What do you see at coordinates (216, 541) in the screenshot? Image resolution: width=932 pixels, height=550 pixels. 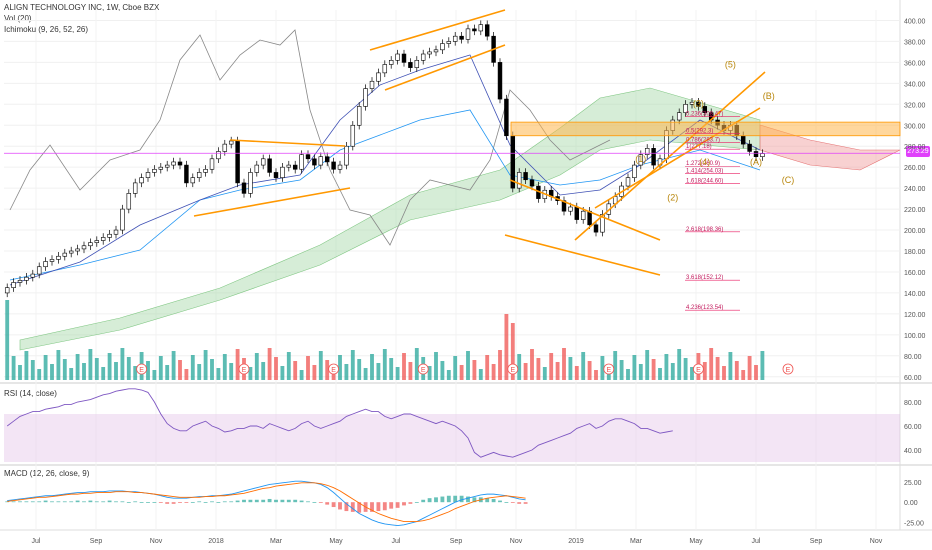 I see `x-tick: 2018` at bounding box center [216, 541].